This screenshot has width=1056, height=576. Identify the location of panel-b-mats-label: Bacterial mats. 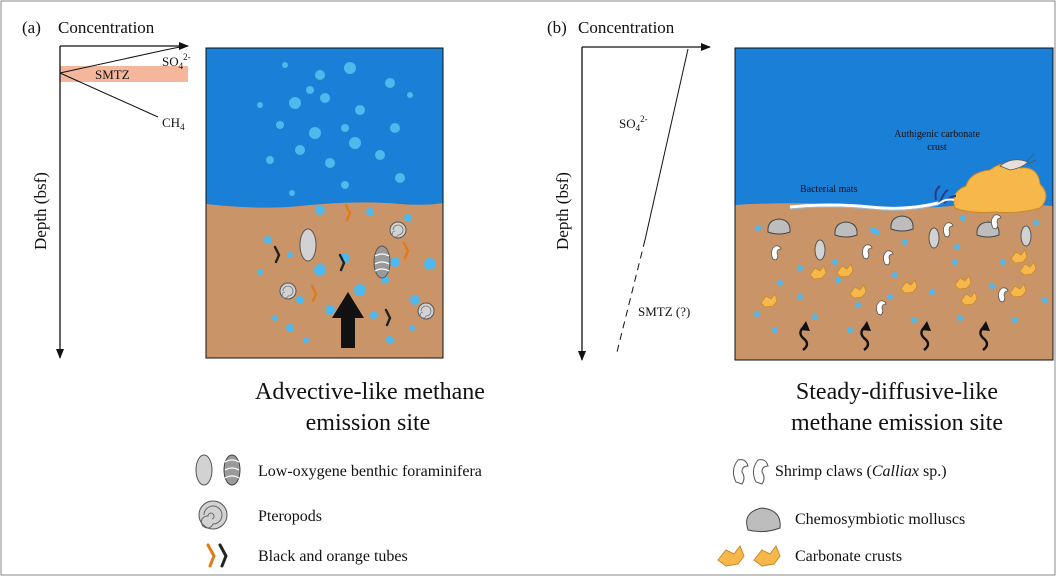
(829, 189).